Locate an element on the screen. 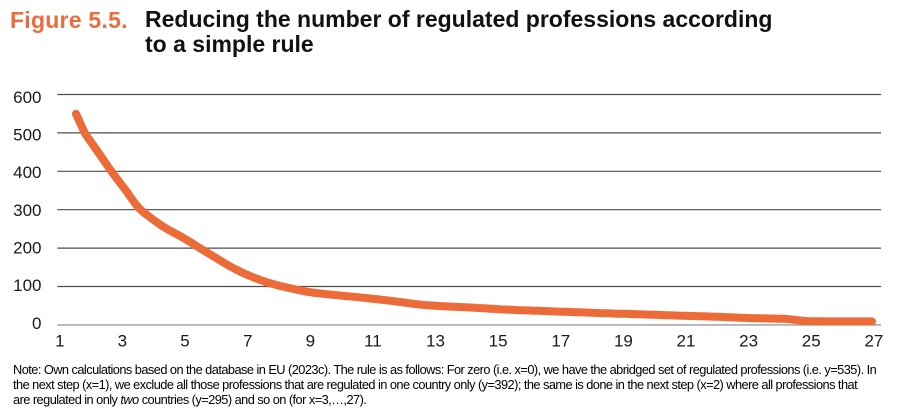 Image resolution: width=910 pixels, height=411 pixels. svg-text: 600 is located at coordinates (27, 97).